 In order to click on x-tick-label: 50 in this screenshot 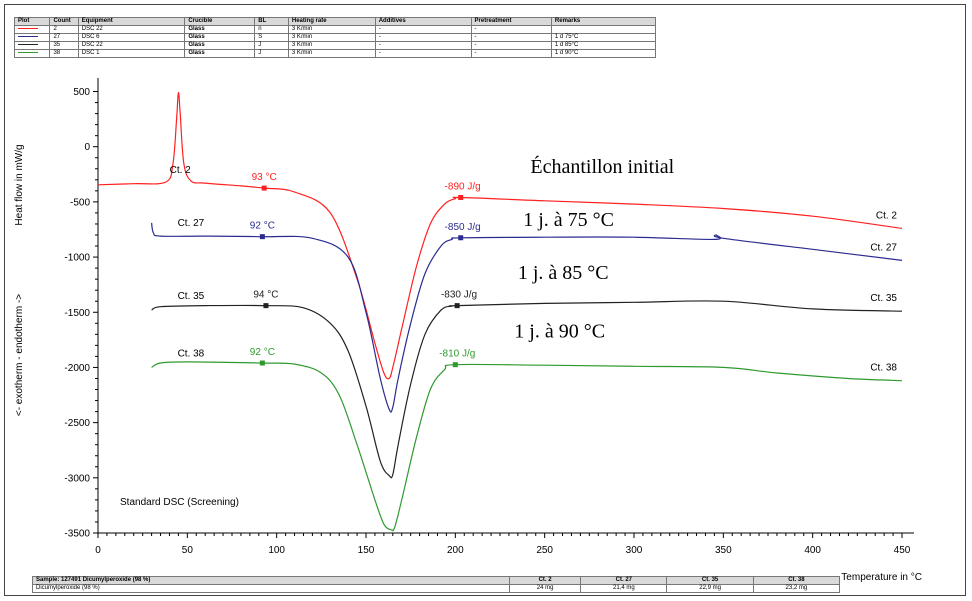, I will do `click(188, 550)`.